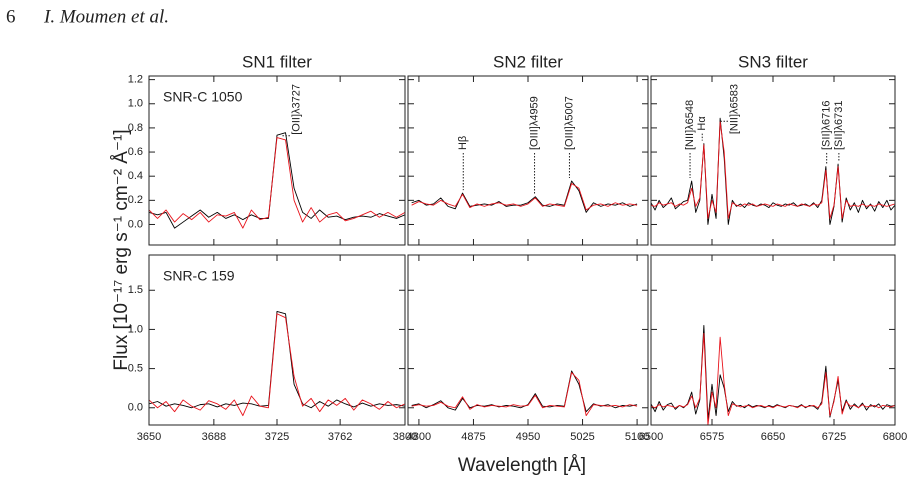  What do you see at coordinates (340, 437) in the screenshot?
I see `x-tick-label: 3762` at bounding box center [340, 437].